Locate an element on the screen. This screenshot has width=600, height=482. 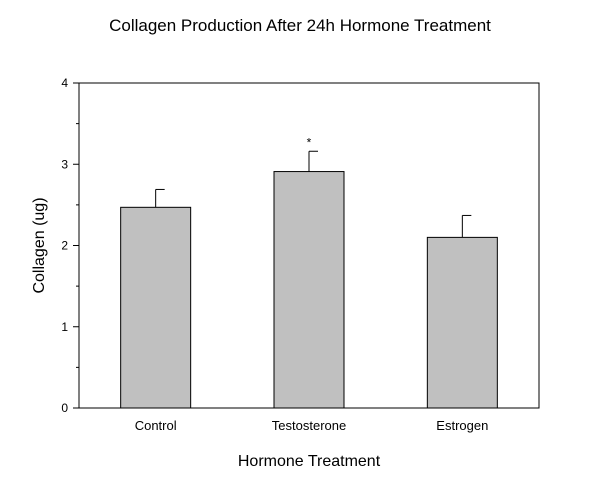
y-axis-label: Collagen (ug) is located at coordinates (39, 245).